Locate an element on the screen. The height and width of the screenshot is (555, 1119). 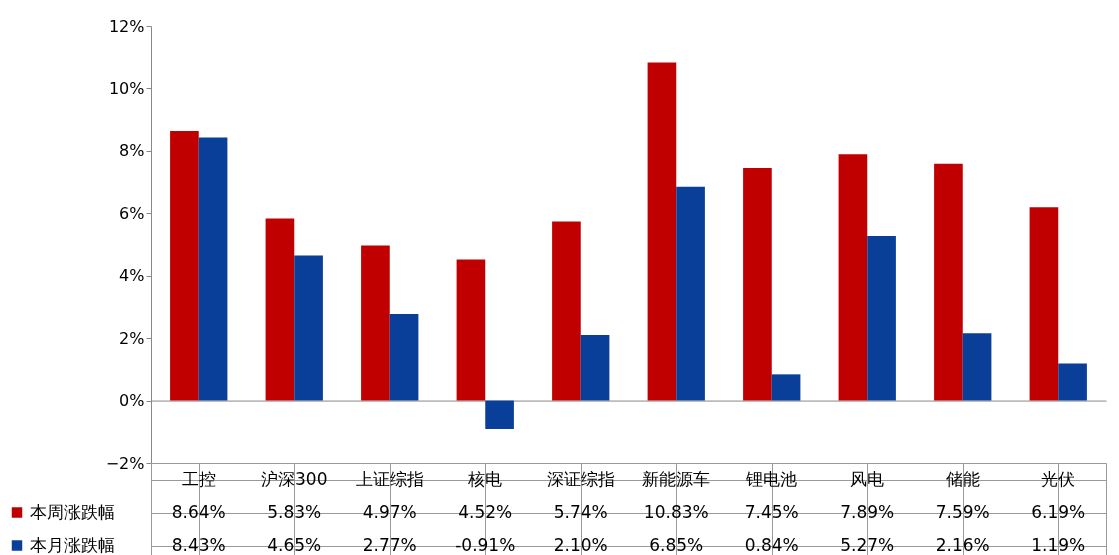
data-label: 10.83% is located at coordinates (676, 511).